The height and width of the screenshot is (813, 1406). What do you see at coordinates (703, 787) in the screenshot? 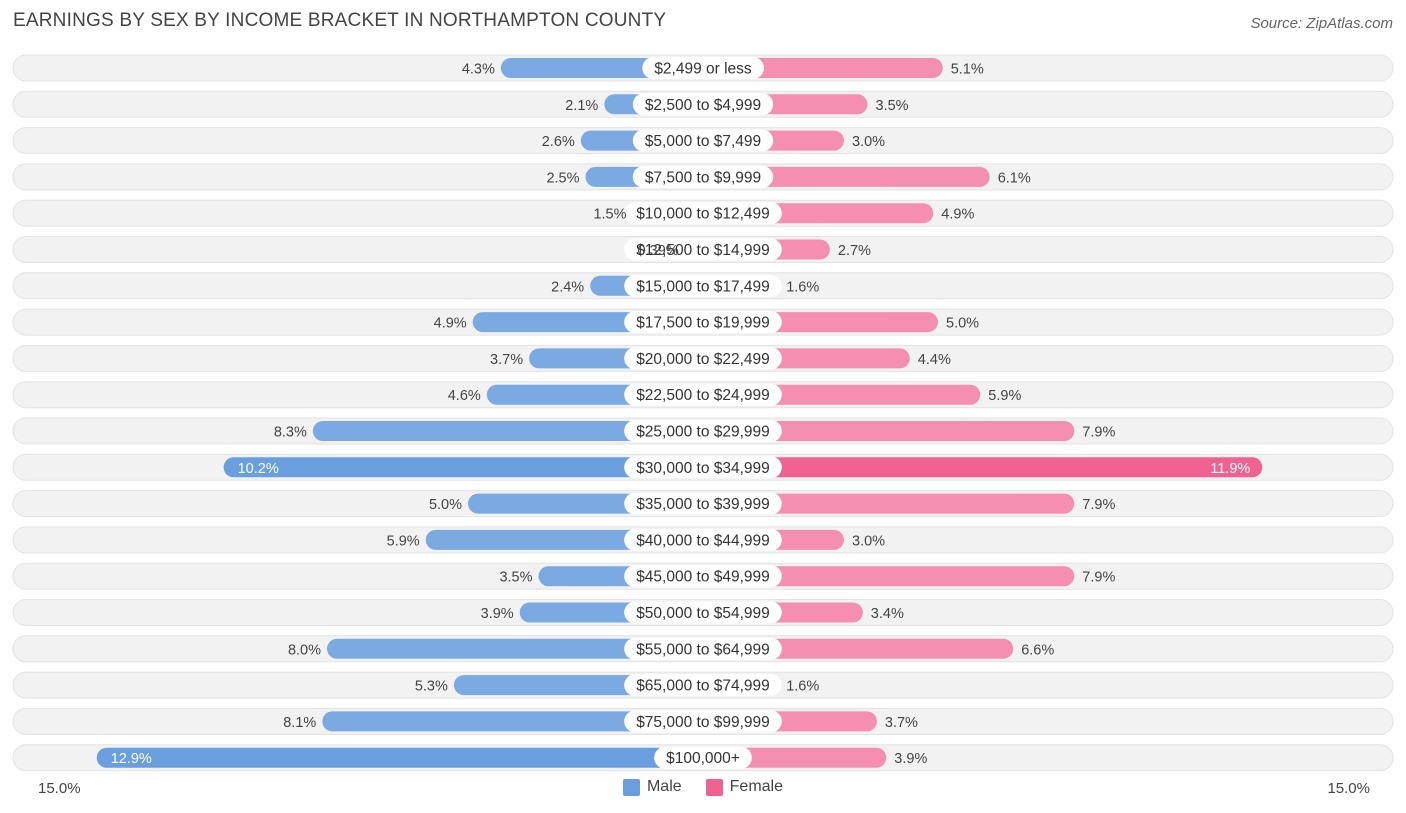
I see `legend: Male Female` at bounding box center [703, 787].